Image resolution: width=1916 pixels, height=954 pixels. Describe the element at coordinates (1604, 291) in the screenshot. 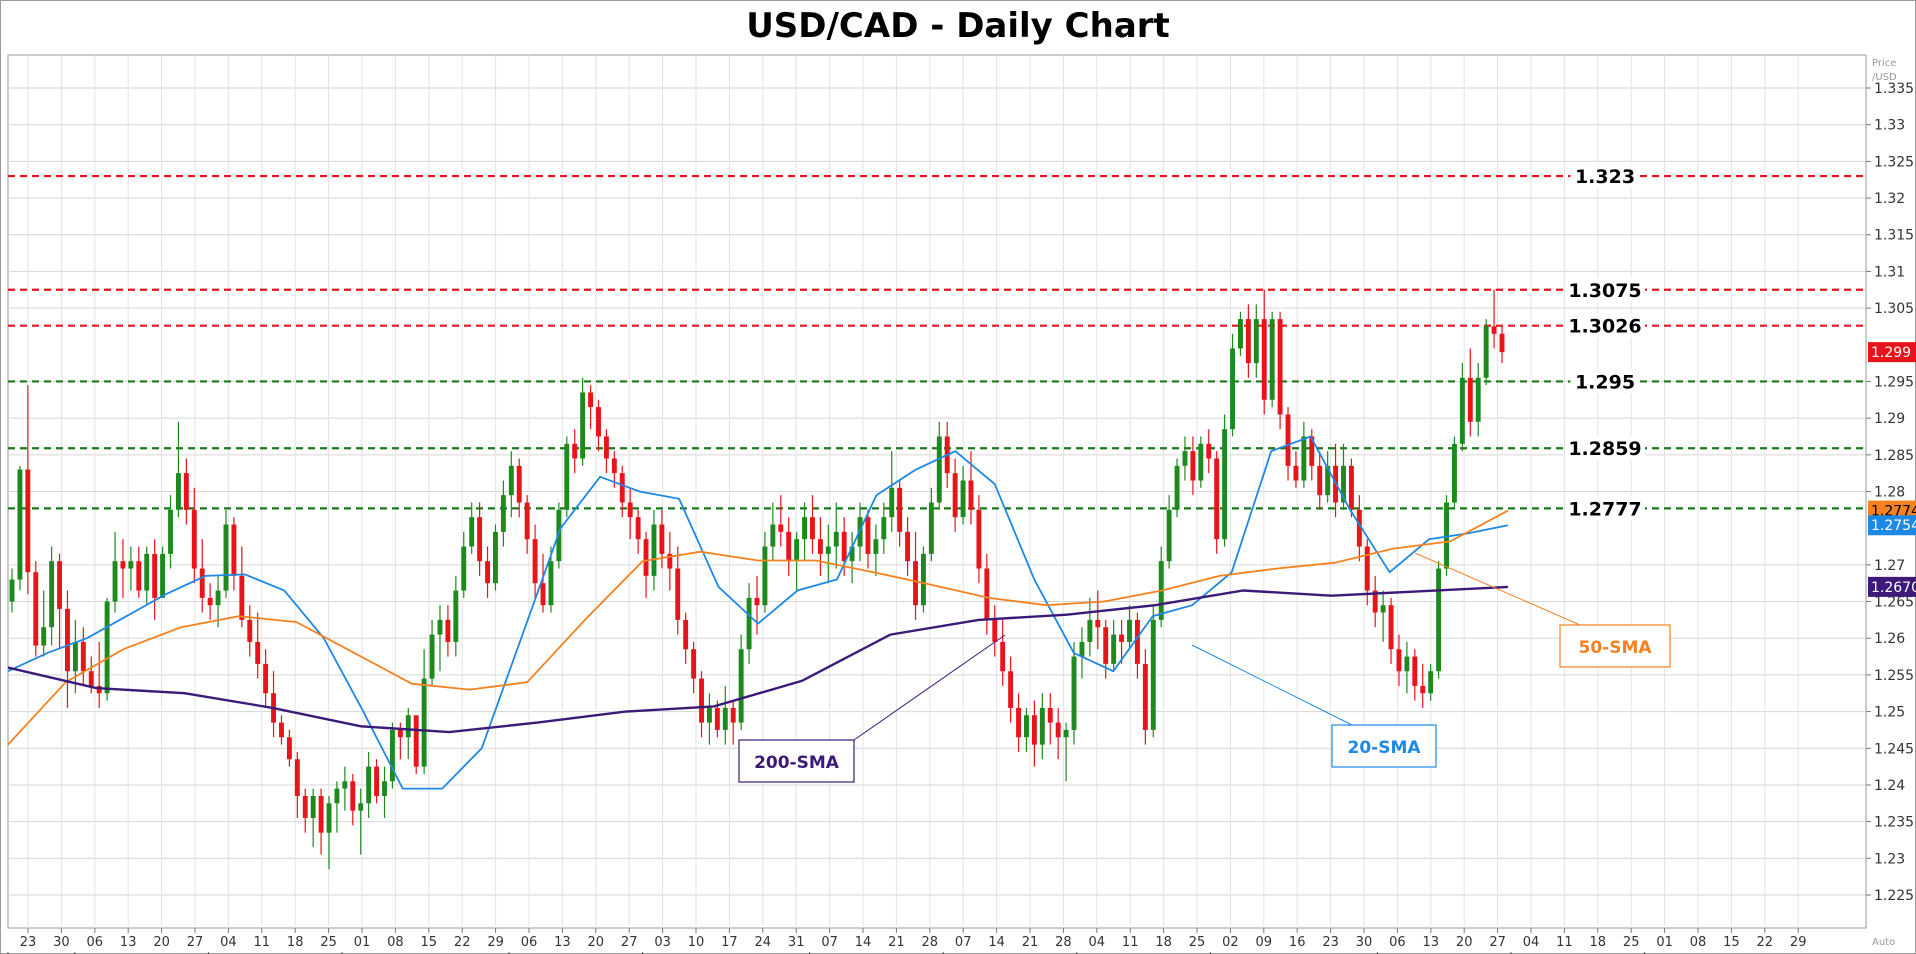

I see `level-label: 1.3075` at that location.